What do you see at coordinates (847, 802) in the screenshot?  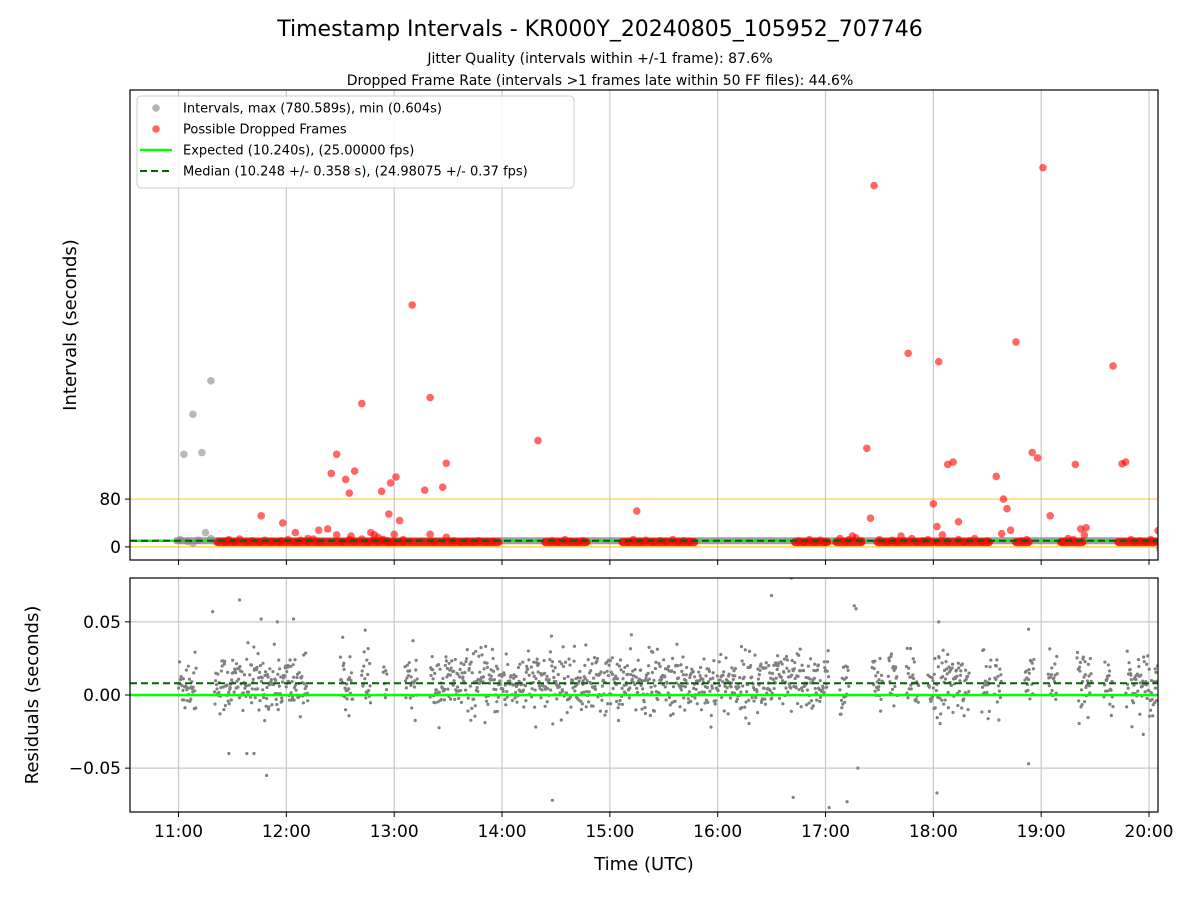 I see `residual-outlier` at bounding box center [847, 802].